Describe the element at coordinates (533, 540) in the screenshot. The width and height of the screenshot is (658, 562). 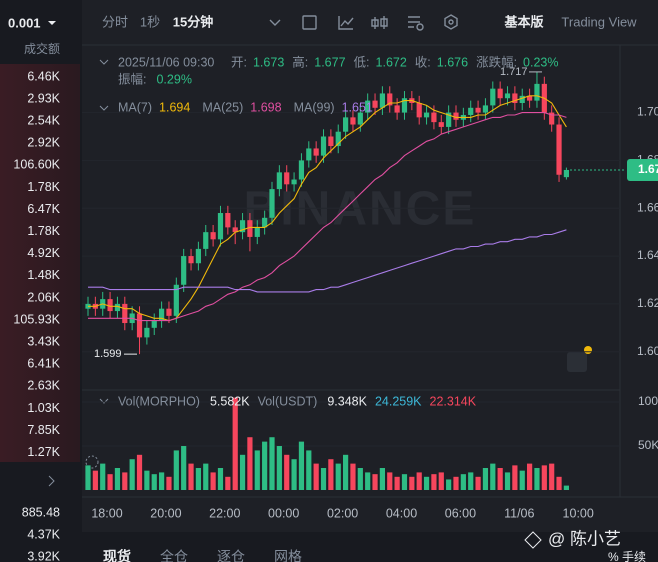
I see `user-watermark-icon` at that location.